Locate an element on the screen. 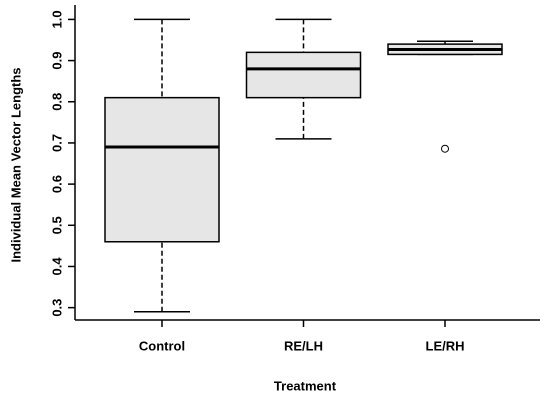  x-tick-label: RE/LH is located at coordinates (303, 345).